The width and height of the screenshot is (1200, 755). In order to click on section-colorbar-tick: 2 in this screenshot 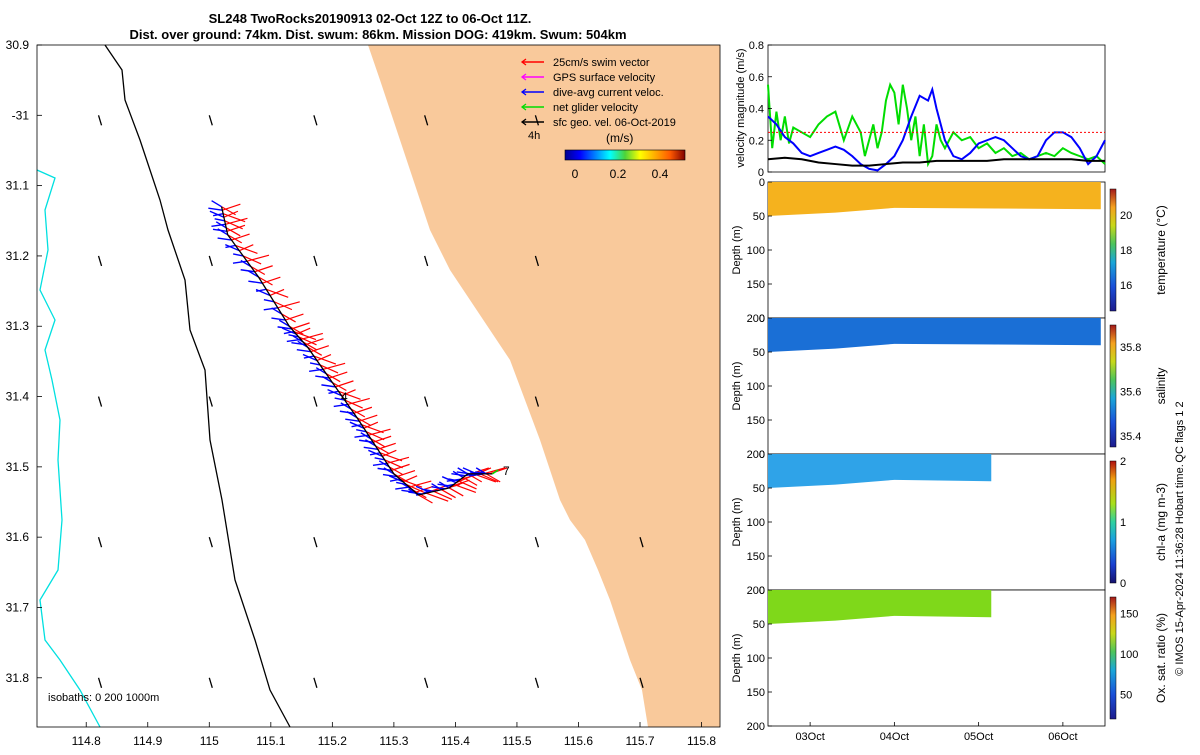, I will do `click(1123, 462)`.